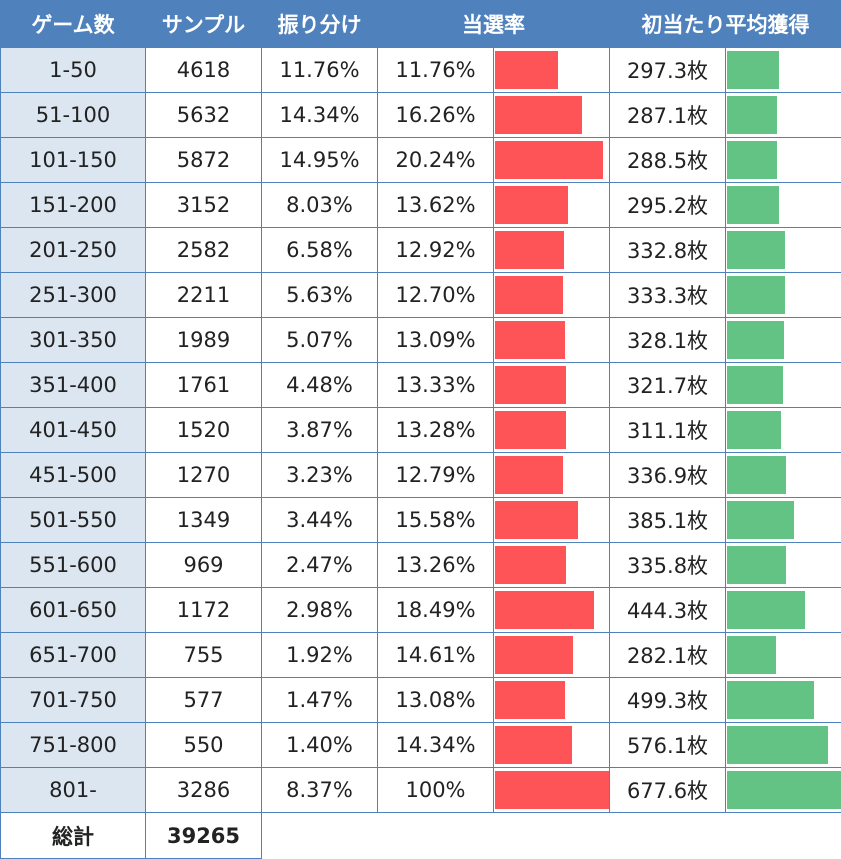 The image size is (841, 859). I want to click on avg-cell: 385.1枚, so click(667, 520).